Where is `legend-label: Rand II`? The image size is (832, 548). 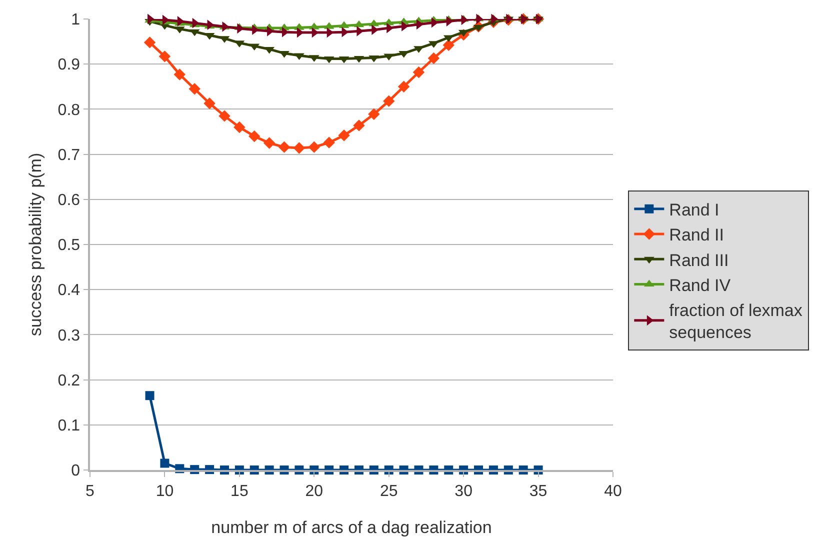 legend-label: Rand II is located at coordinates (696, 235).